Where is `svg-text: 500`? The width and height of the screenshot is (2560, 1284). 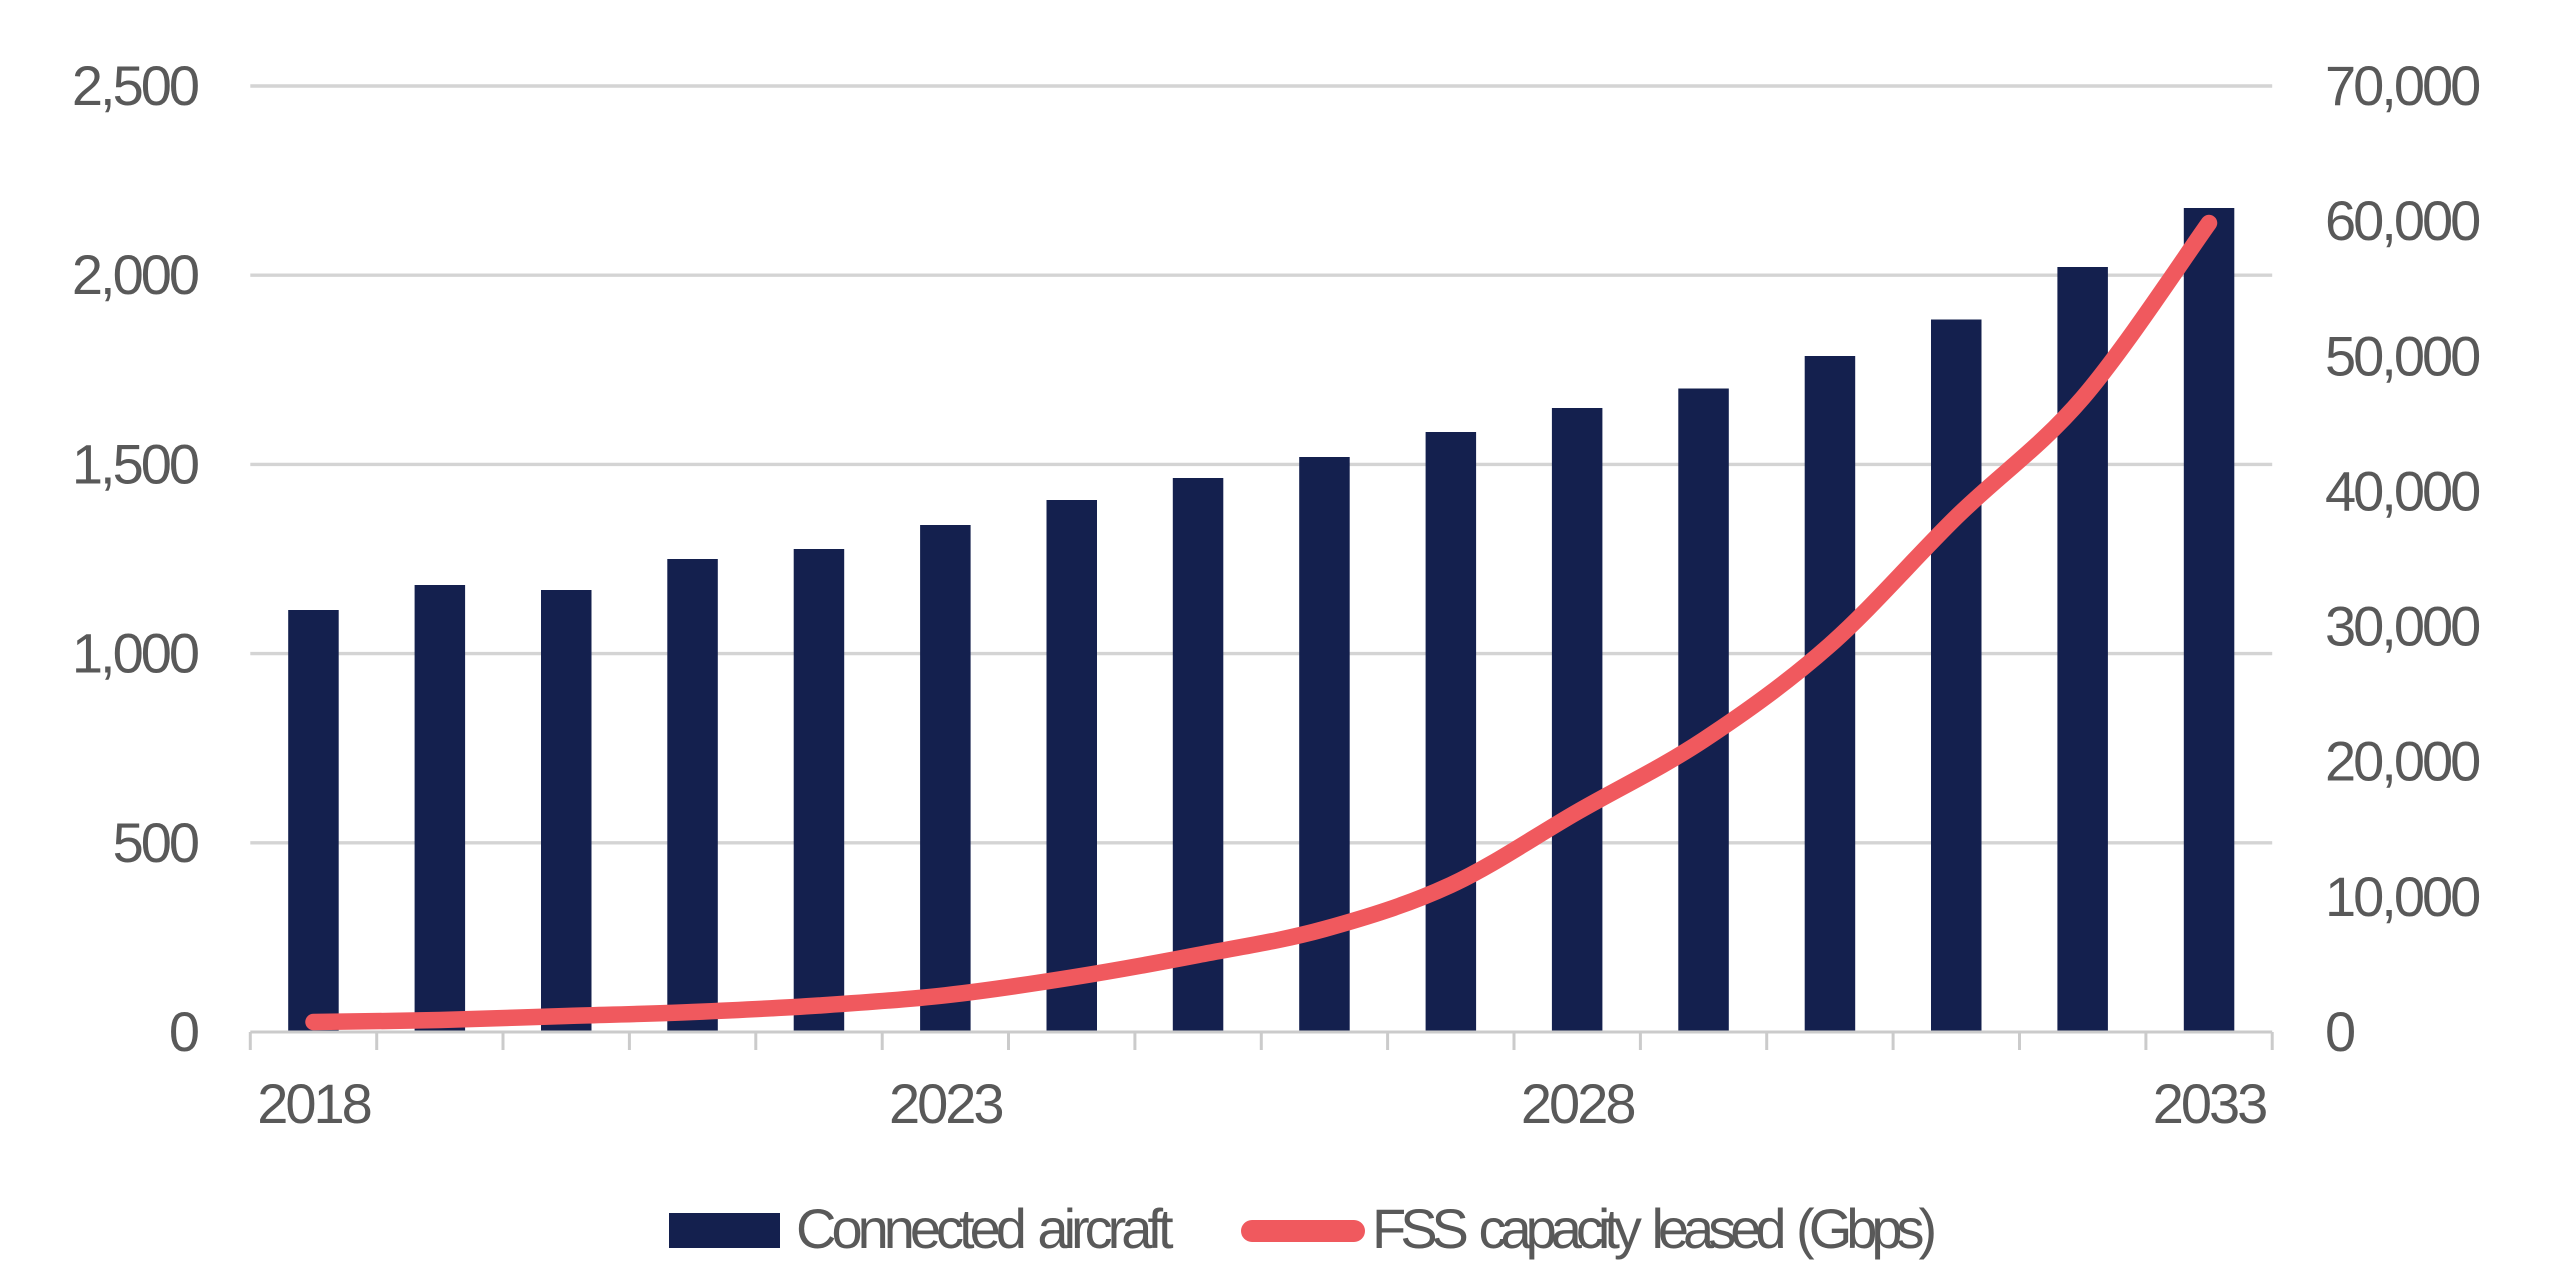
svg-text: 500 is located at coordinates (155, 842).